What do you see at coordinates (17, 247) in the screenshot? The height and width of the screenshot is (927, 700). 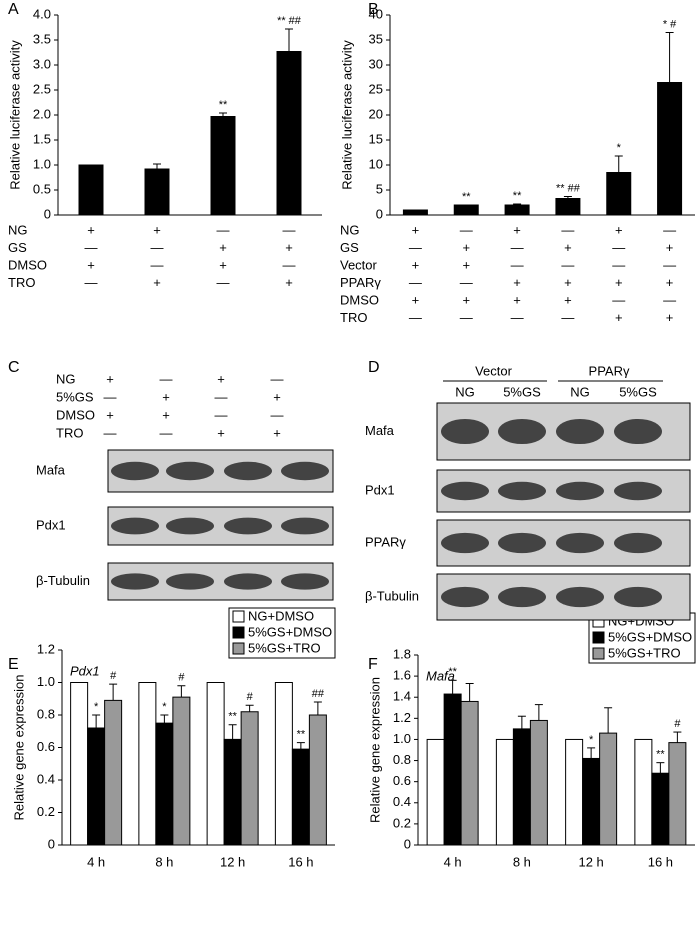 I see `condition-label: GS` at bounding box center [17, 247].